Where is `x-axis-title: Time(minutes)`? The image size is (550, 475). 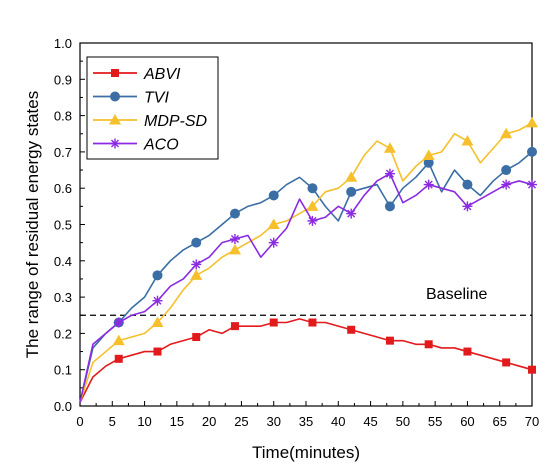
x-axis-title: Time(minutes) is located at coordinates (306, 452).